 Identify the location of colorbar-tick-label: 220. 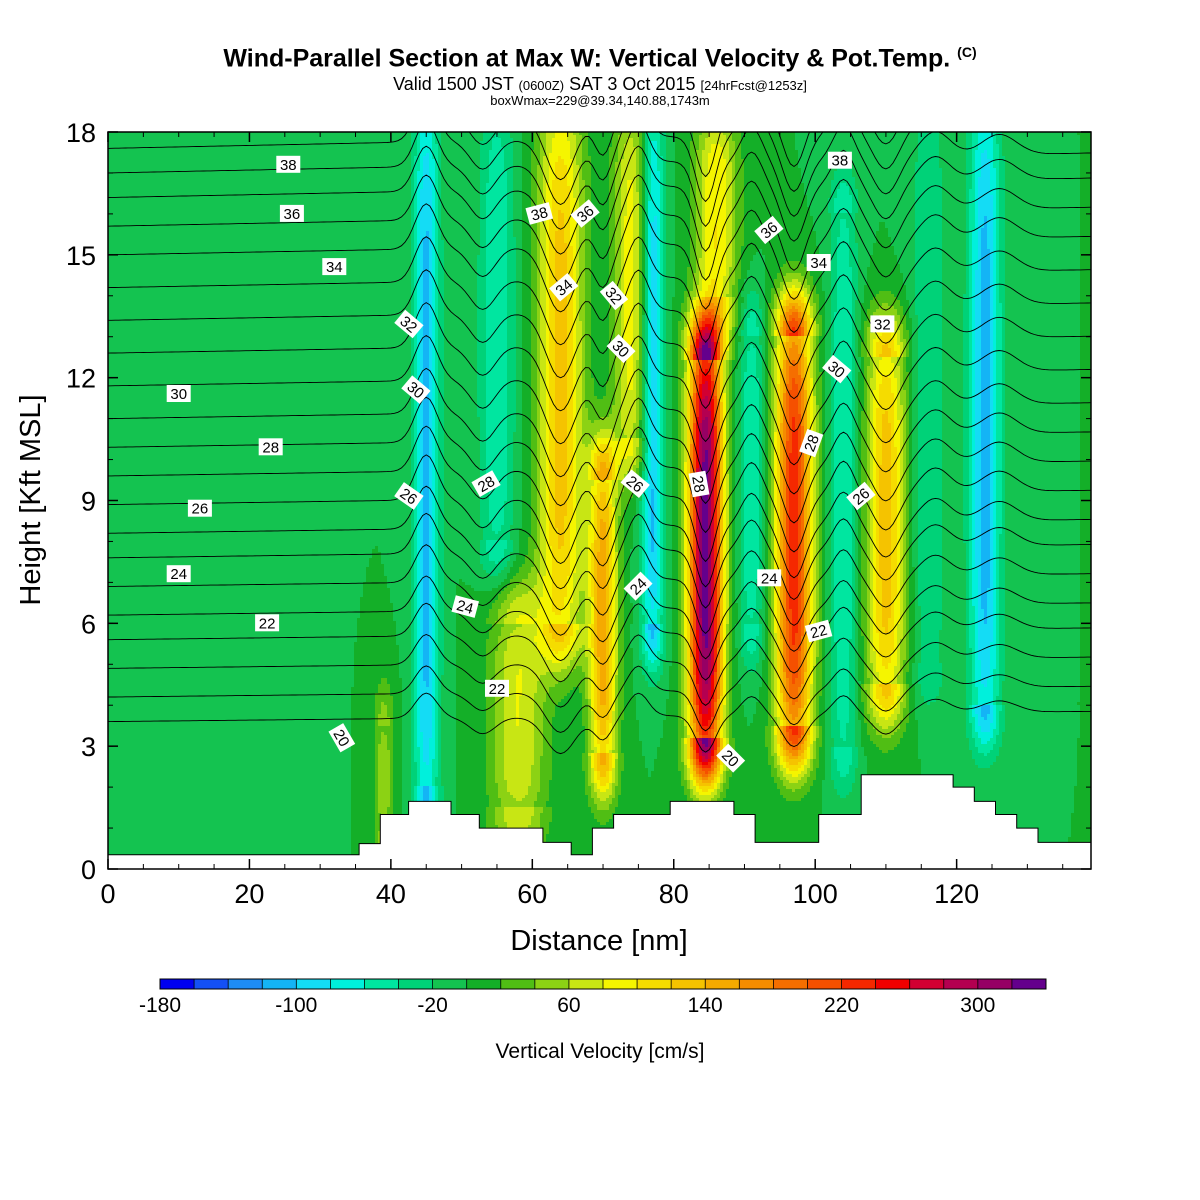
(841, 1005).